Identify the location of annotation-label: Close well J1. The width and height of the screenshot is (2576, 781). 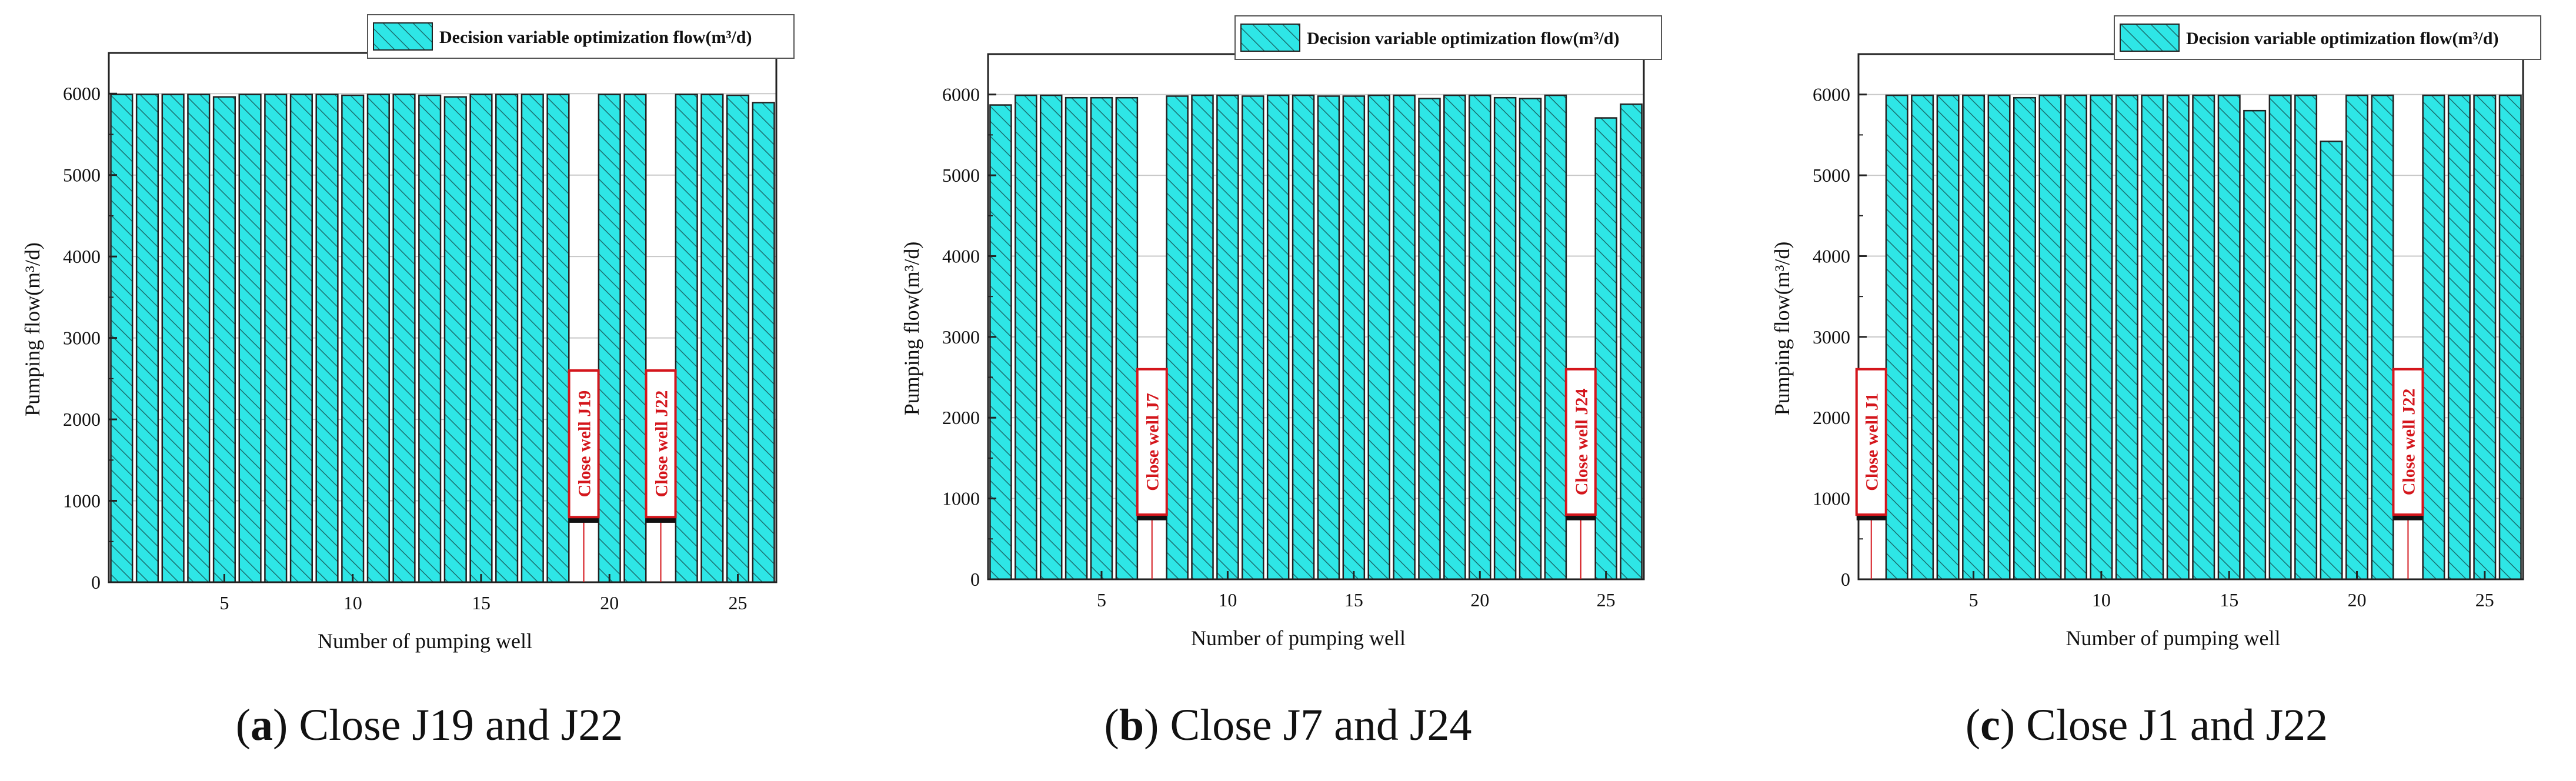
(1872, 442).